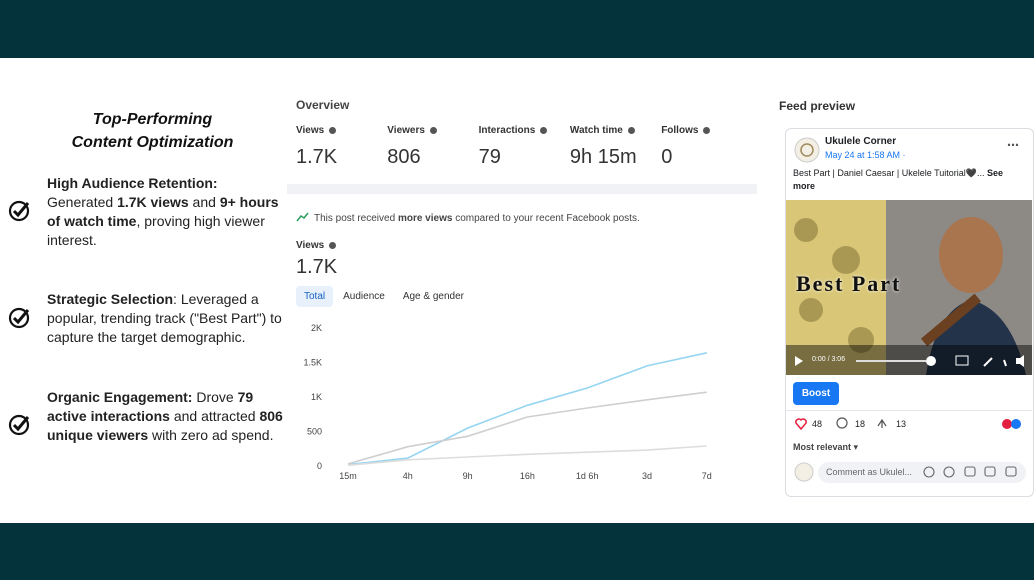 The width and height of the screenshot is (1034, 580). What do you see at coordinates (152, 119) in the screenshot?
I see `title-line: Top-Performing` at bounding box center [152, 119].